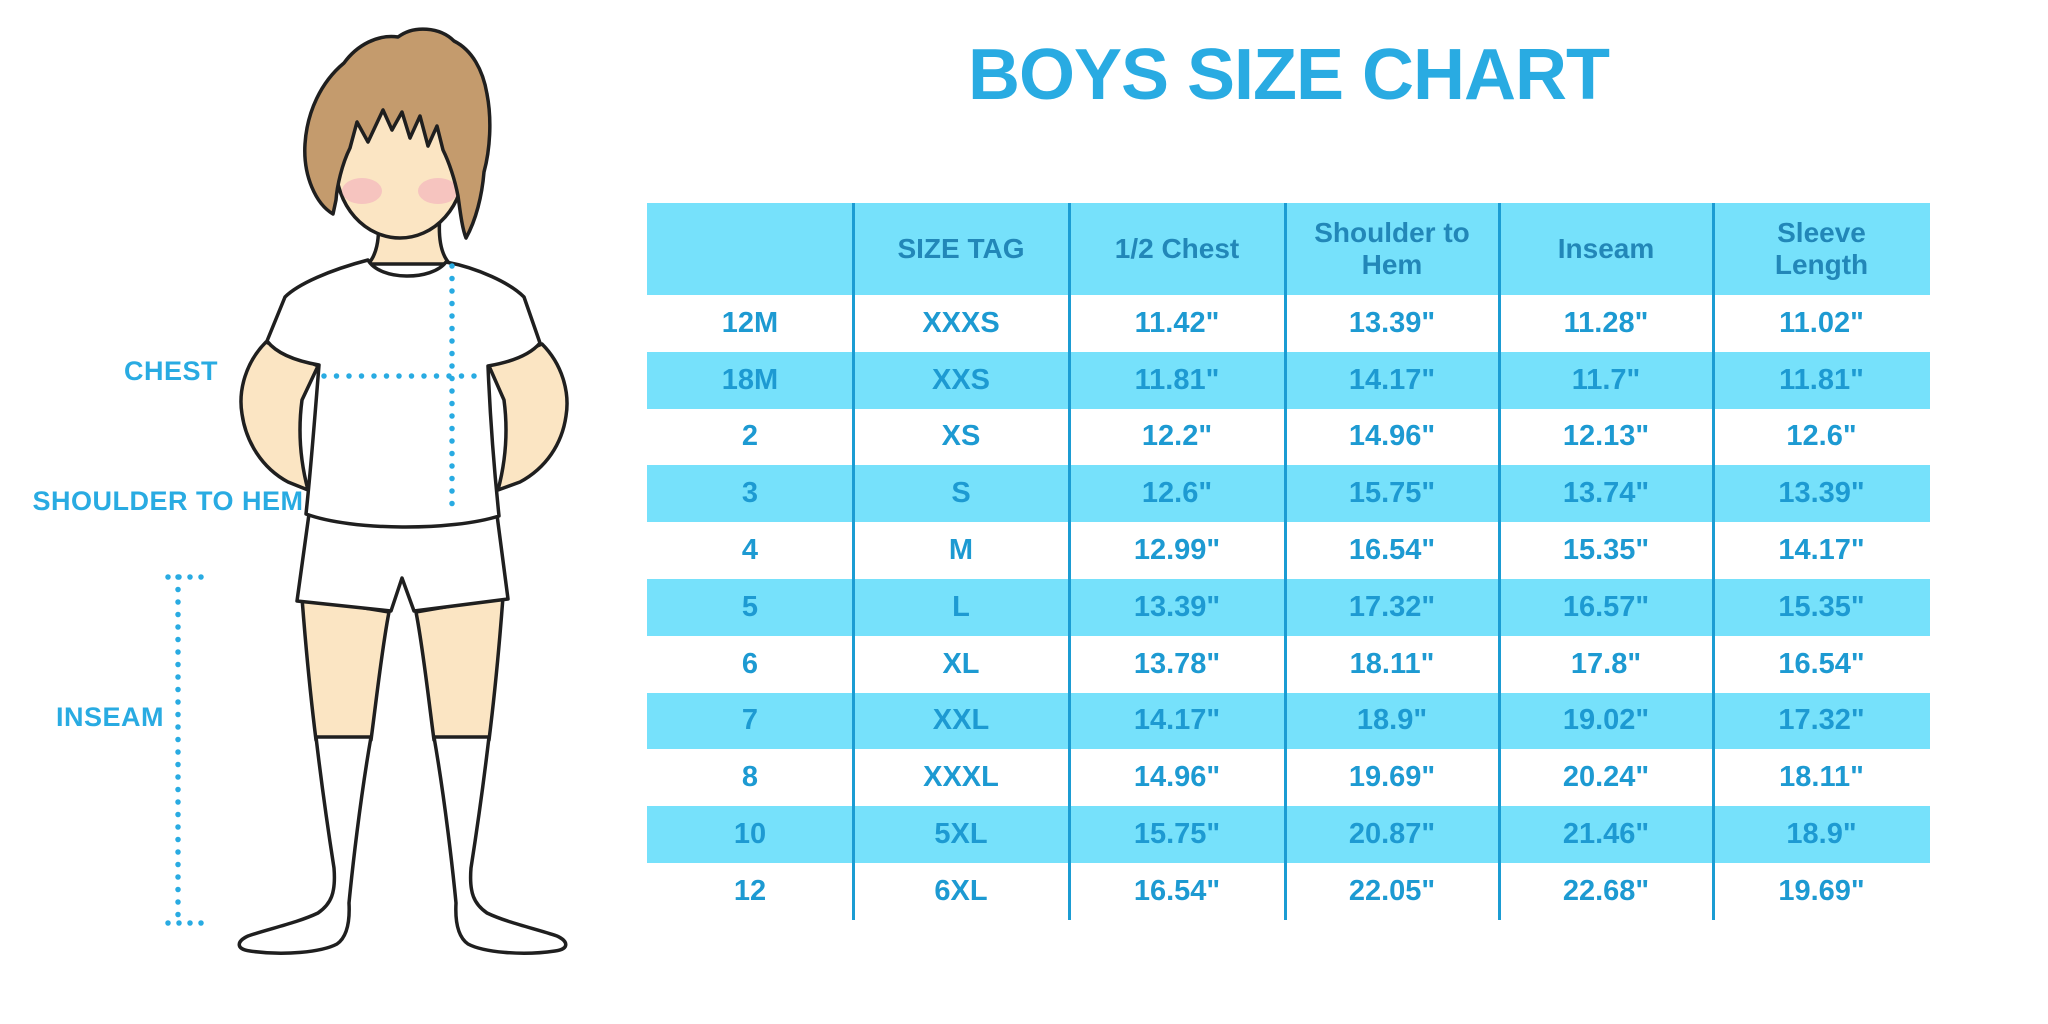 Image resolution: width=2048 pixels, height=1024 pixels. What do you see at coordinates (1392, 248) in the screenshot?
I see `column-header-shoulder-hem: Shoulder to Hem` at bounding box center [1392, 248].